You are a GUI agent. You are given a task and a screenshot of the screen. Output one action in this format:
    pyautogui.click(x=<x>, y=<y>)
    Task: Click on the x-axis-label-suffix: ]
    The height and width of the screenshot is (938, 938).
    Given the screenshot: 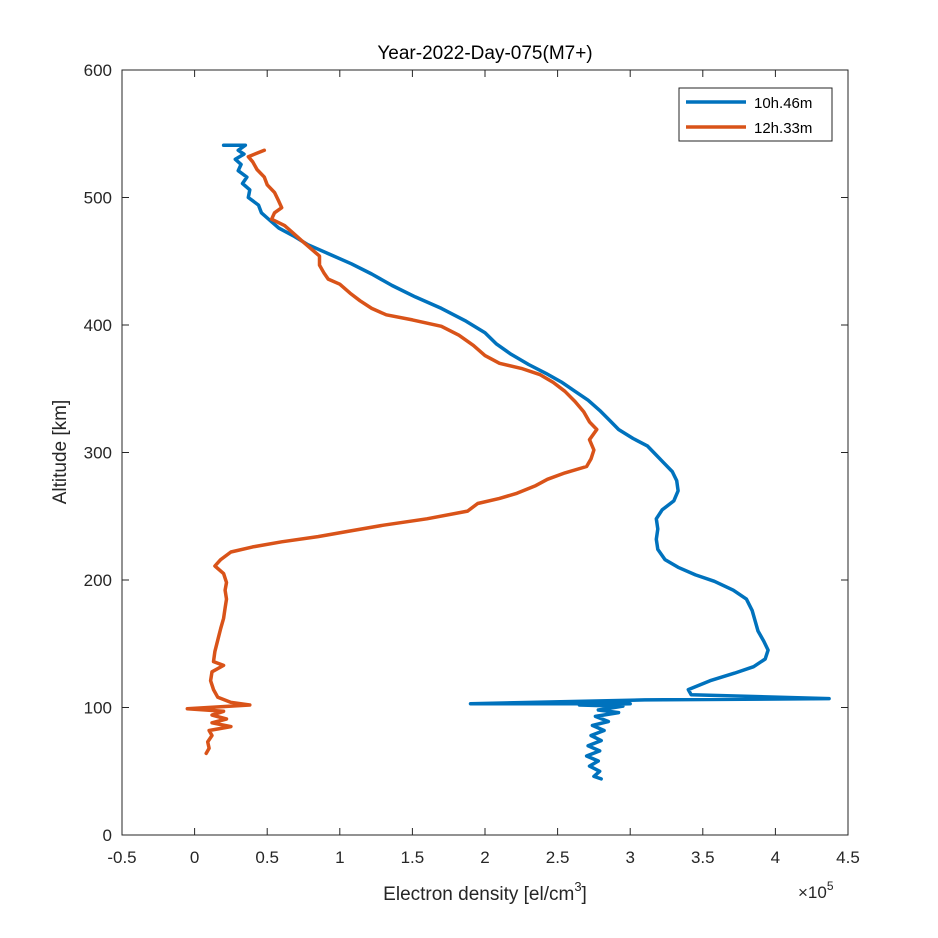 What is the action you would take?
    pyautogui.click(x=584, y=894)
    